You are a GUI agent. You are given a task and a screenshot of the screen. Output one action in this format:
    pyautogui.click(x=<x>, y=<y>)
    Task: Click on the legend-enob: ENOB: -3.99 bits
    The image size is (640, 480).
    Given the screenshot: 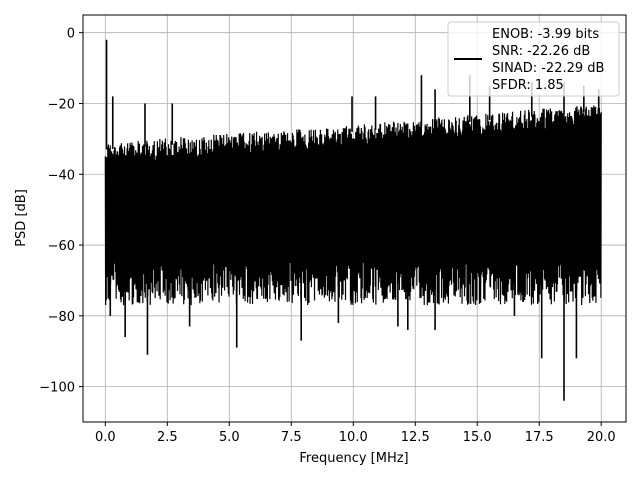 What is the action you would take?
    pyautogui.click(x=545, y=34)
    